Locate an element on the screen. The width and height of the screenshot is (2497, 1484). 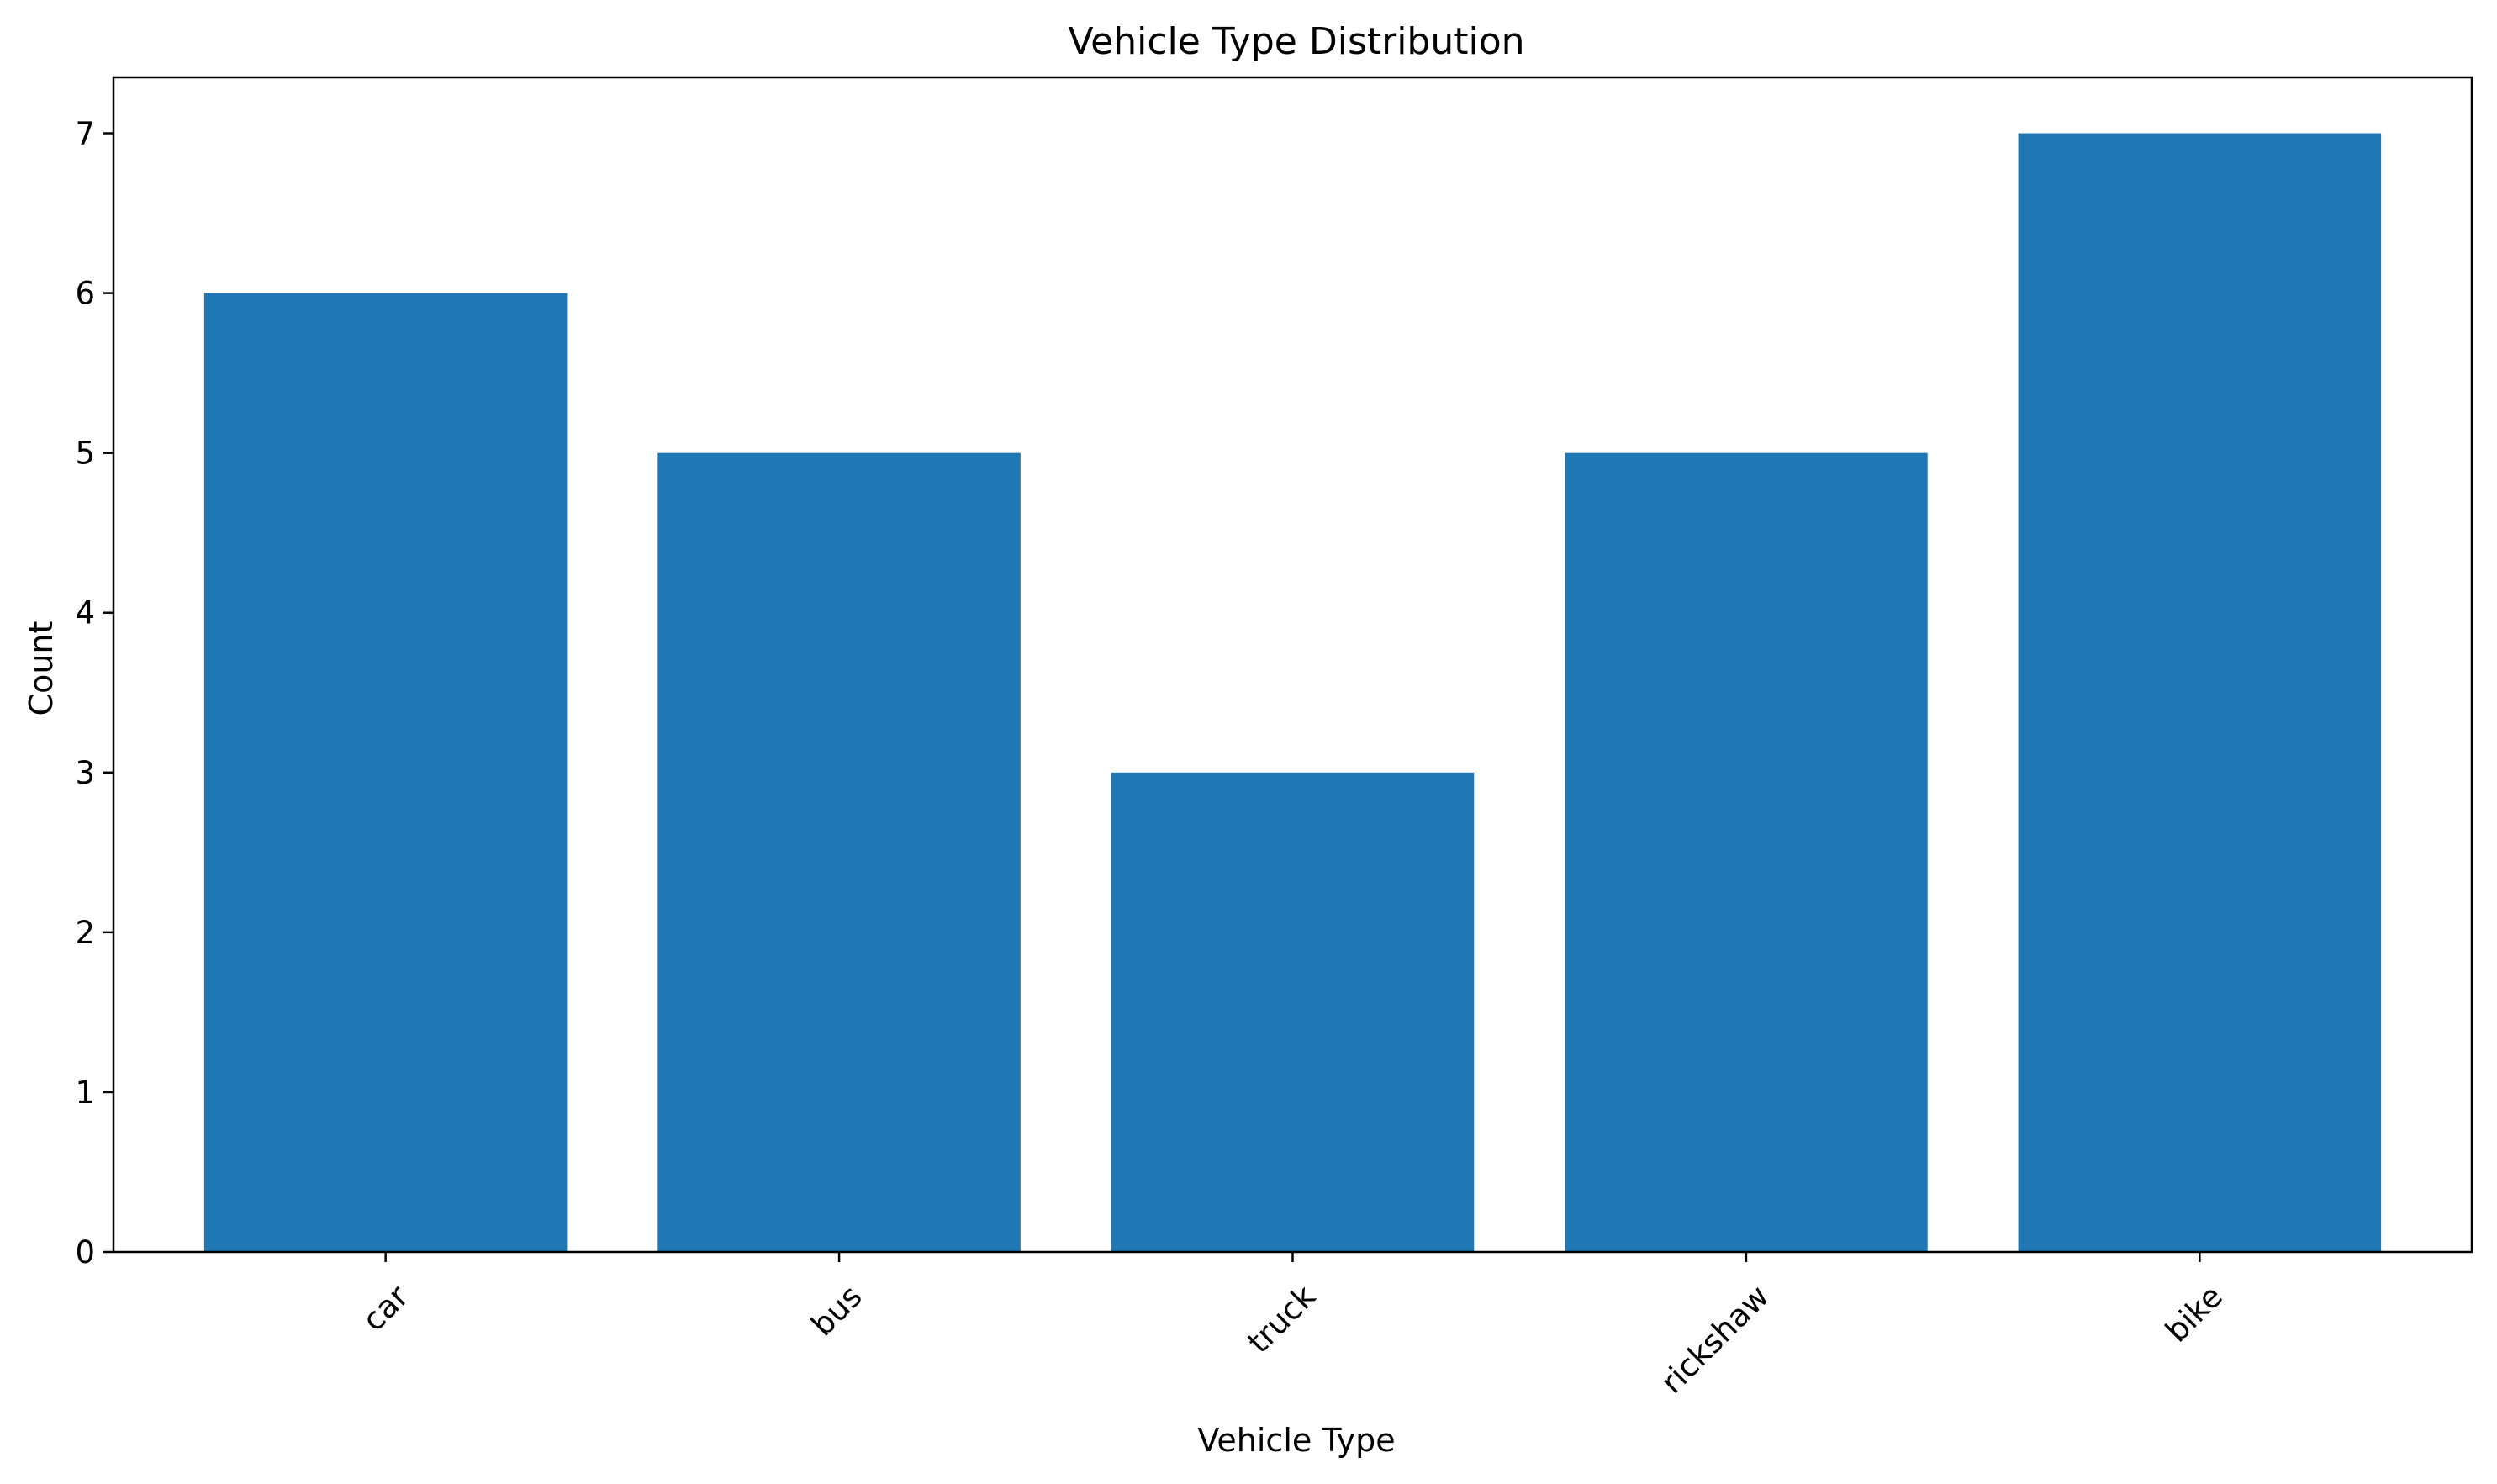
y-tick-label: 3 is located at coordinates (85, 773).